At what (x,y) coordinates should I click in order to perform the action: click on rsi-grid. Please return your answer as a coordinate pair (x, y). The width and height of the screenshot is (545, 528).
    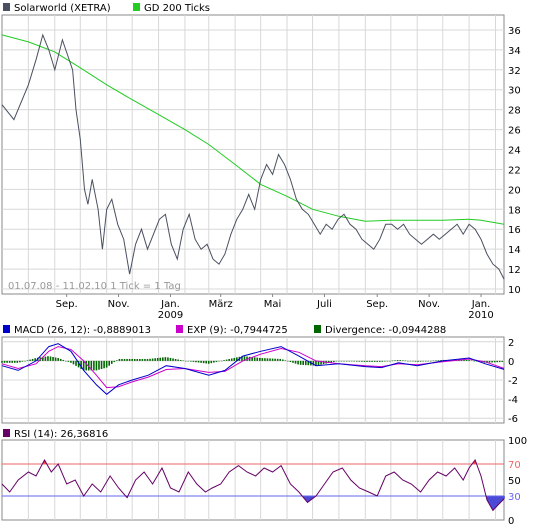
    Looking at the image, I should click on (261, 480).